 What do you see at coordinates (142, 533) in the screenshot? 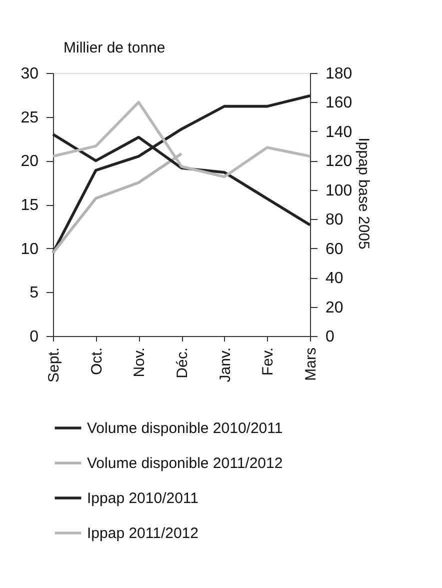
I see `legend-label: Ippap 2011/2012` at bounding box center [142, 533].